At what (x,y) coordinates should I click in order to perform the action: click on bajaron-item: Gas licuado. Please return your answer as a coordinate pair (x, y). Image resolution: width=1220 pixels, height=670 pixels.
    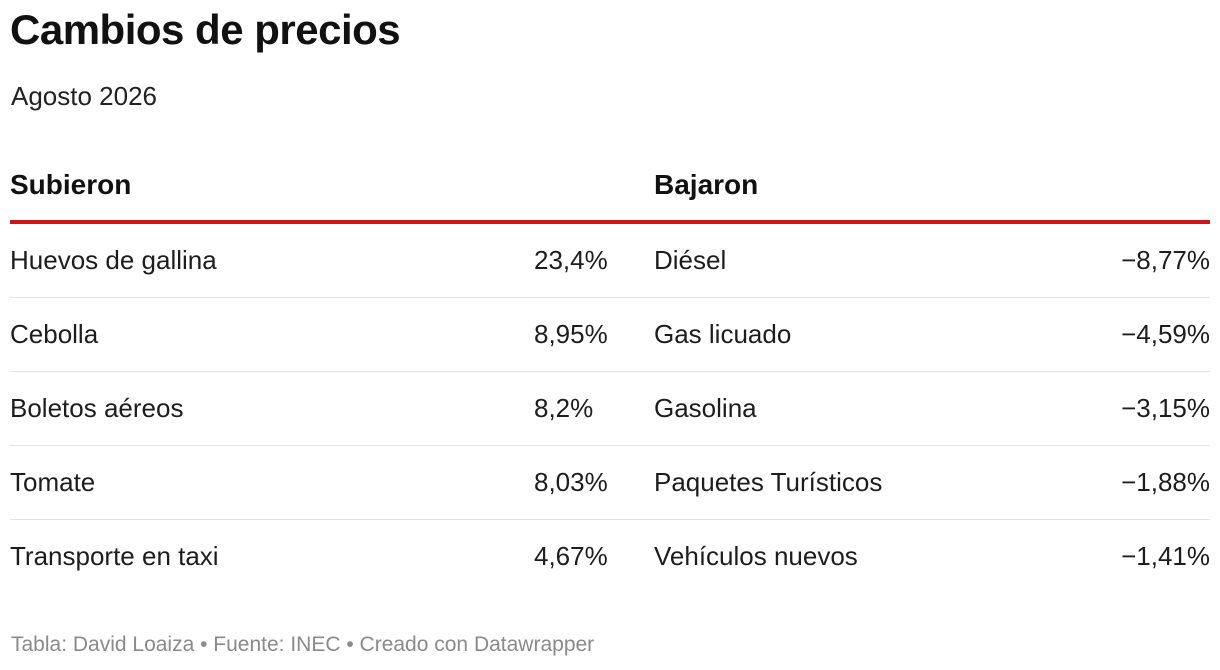
    Looking at the image, I should click on (869, 334).